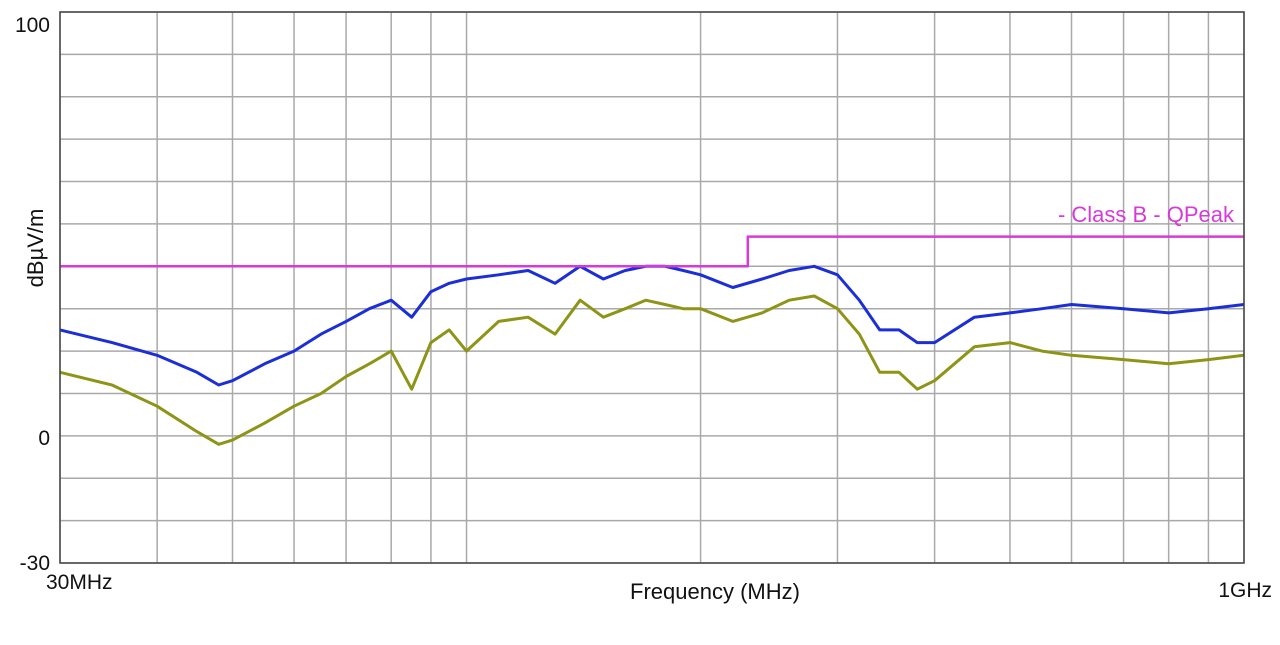  I want to click on y-tick-label-zero: 0, so click(44, 438).